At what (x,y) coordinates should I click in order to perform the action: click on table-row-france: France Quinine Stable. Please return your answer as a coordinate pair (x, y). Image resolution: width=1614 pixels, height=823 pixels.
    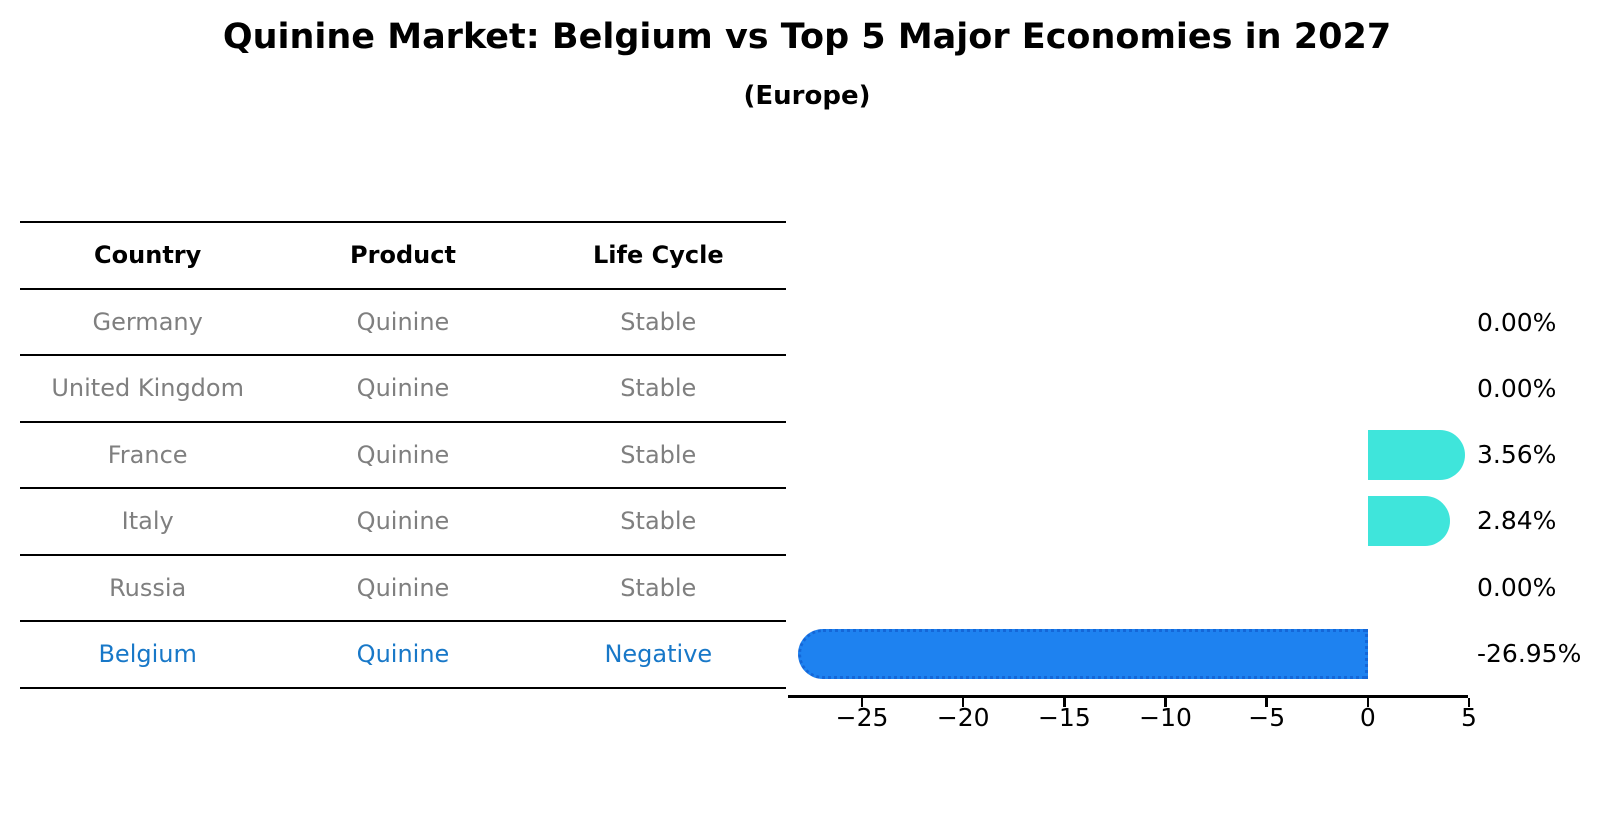
    Looking at the image, I should click on (403, 456).